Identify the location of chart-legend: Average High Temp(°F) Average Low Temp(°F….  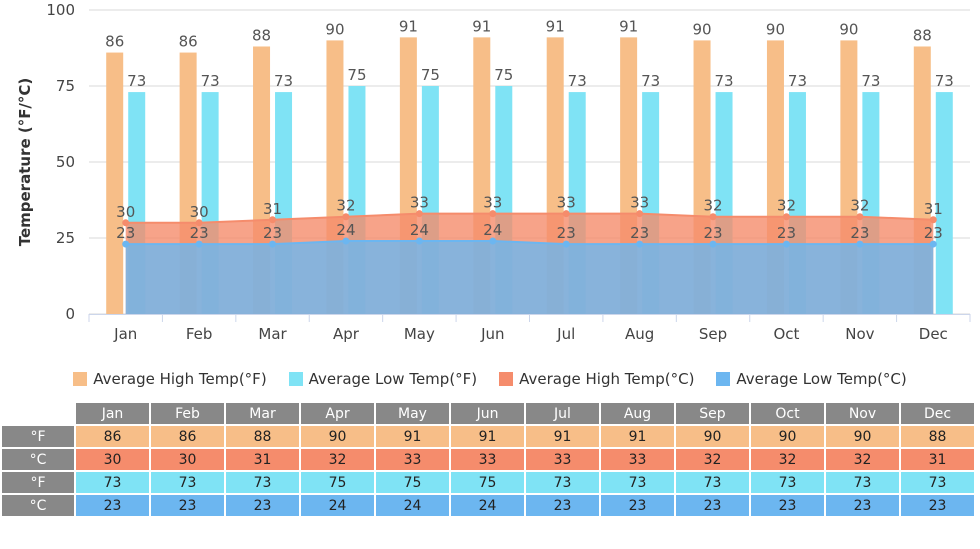
(490, 379).